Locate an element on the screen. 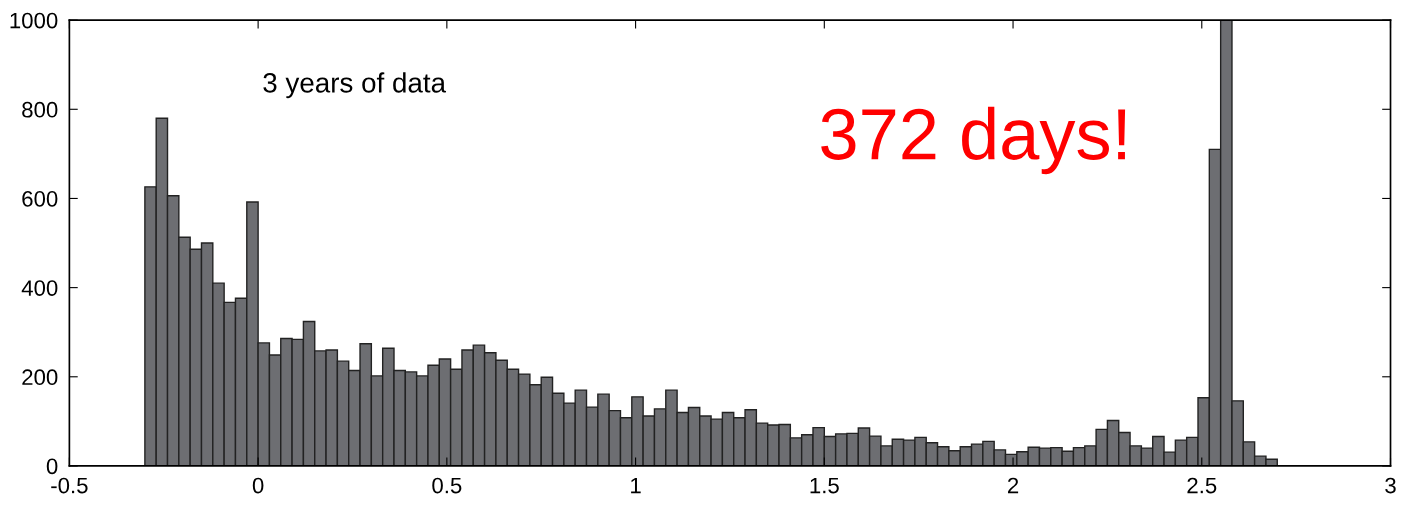 This screenshot has height=516, width=1416. x-tick-label: 2 is located at coordinates (1013, 485).